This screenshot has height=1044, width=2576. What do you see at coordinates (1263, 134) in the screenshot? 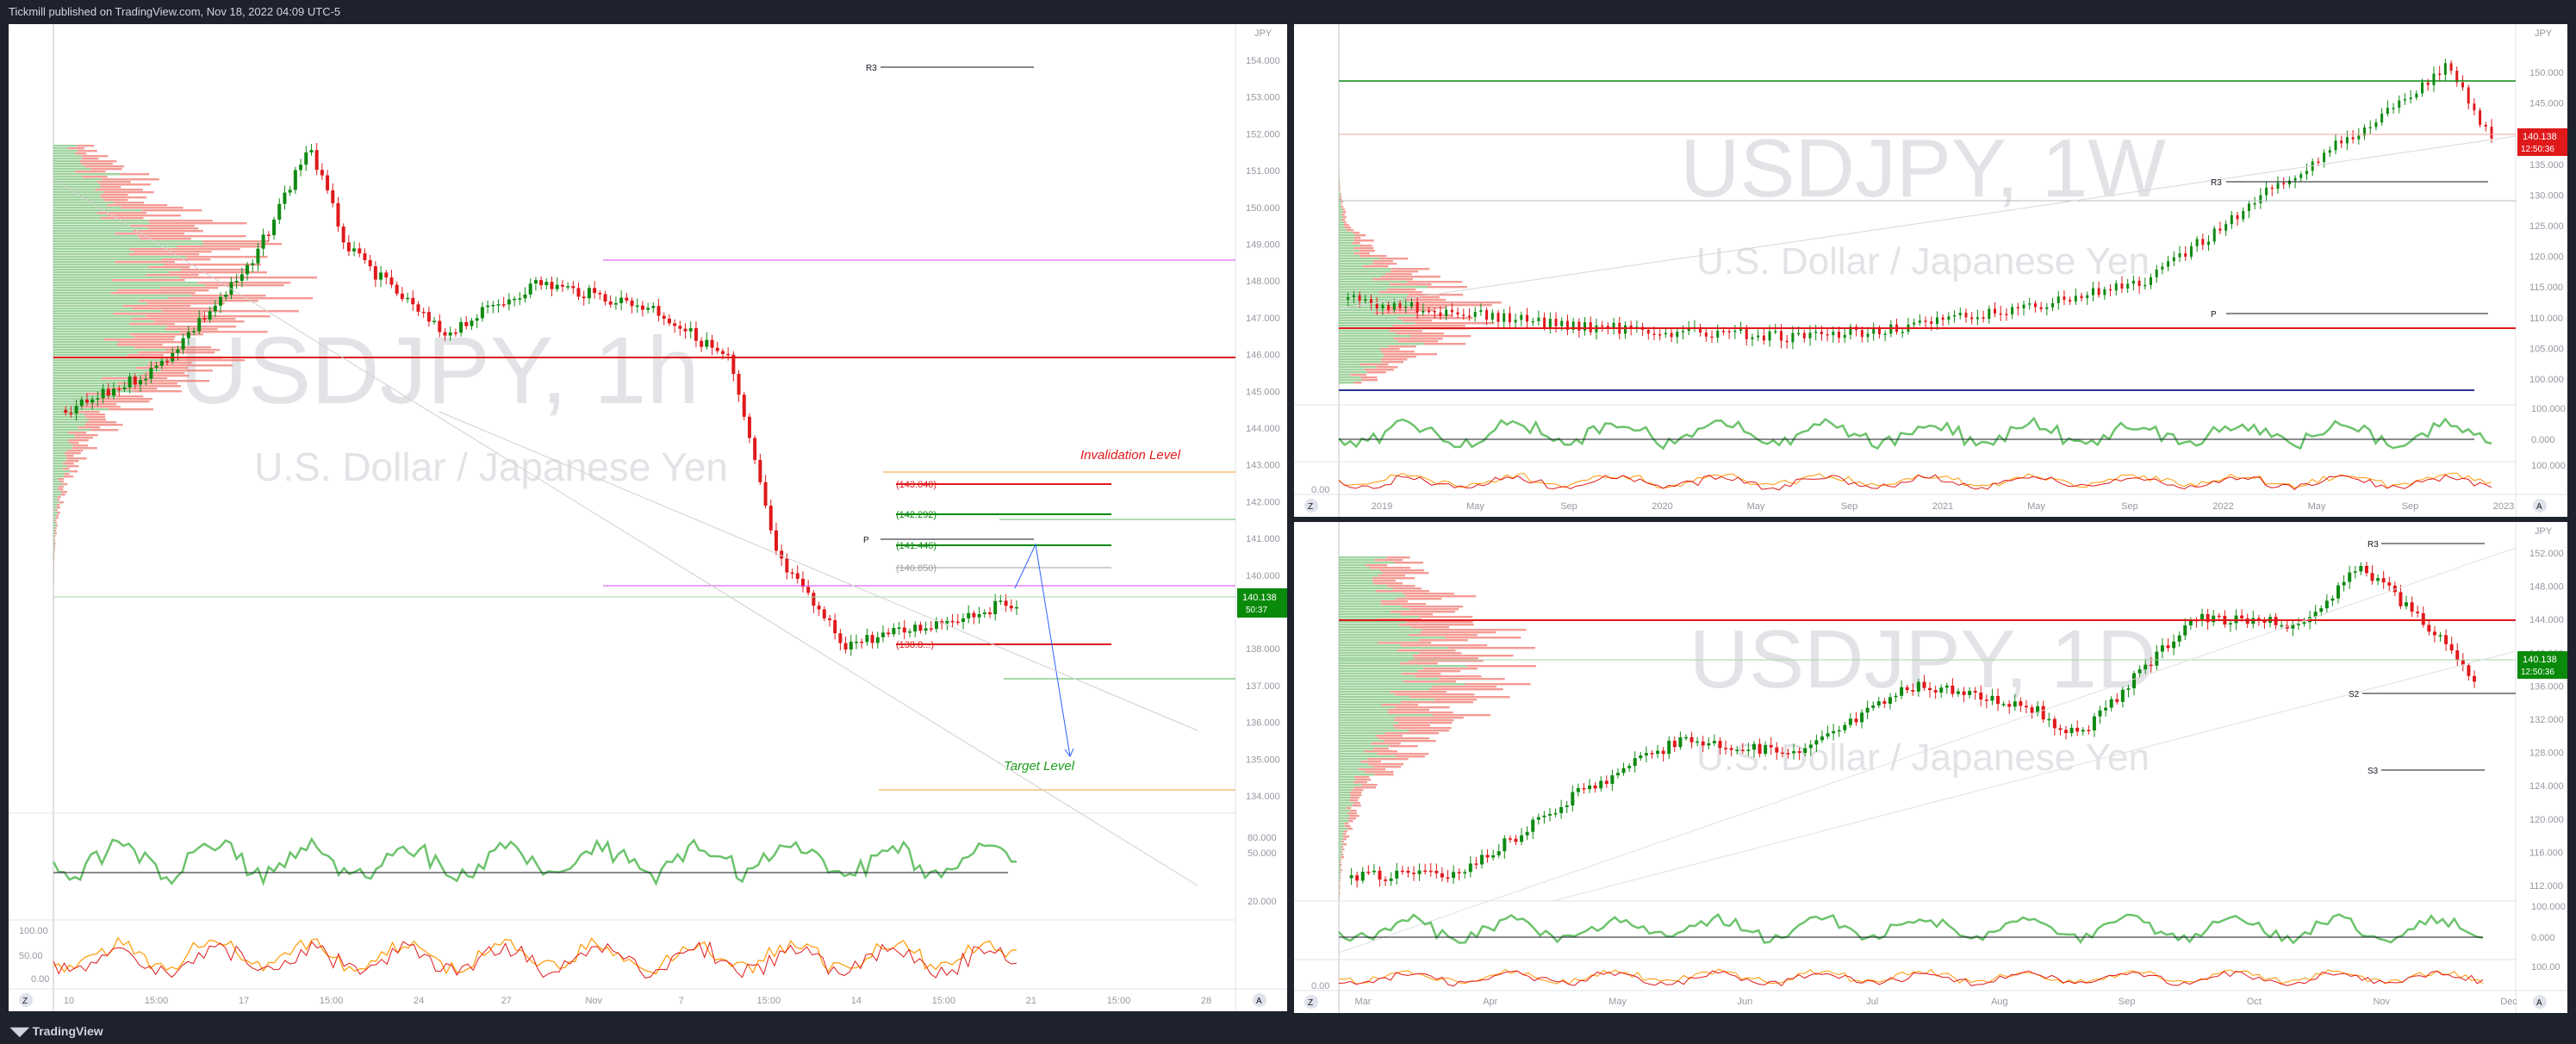
I see `price-tick: 152.000` at bounding box center [1263, 134].